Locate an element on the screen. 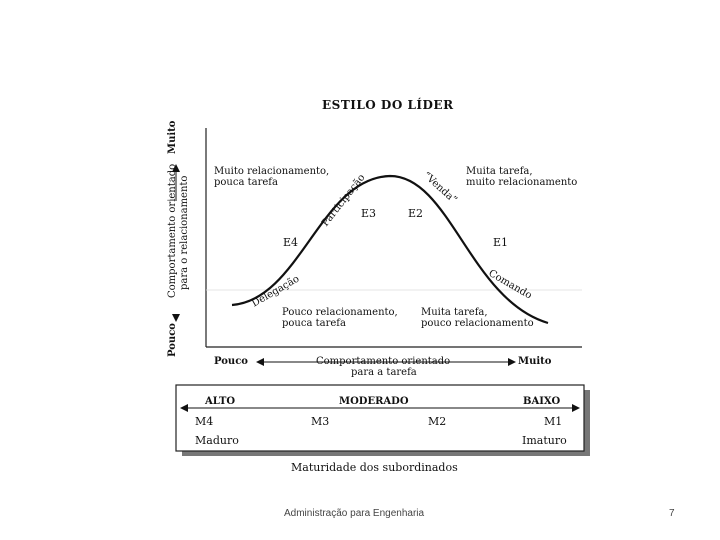  maturity-arrowhead-right is located at coordinates (576, 408).